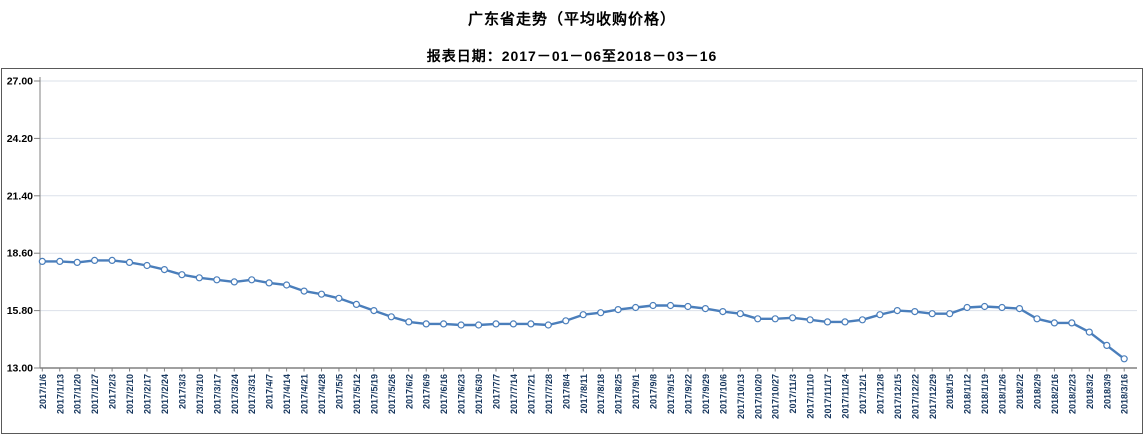  Describe the element at coordinates (20, 196) in the screenshot. I see `y-axis-label: 21.40` at that location.